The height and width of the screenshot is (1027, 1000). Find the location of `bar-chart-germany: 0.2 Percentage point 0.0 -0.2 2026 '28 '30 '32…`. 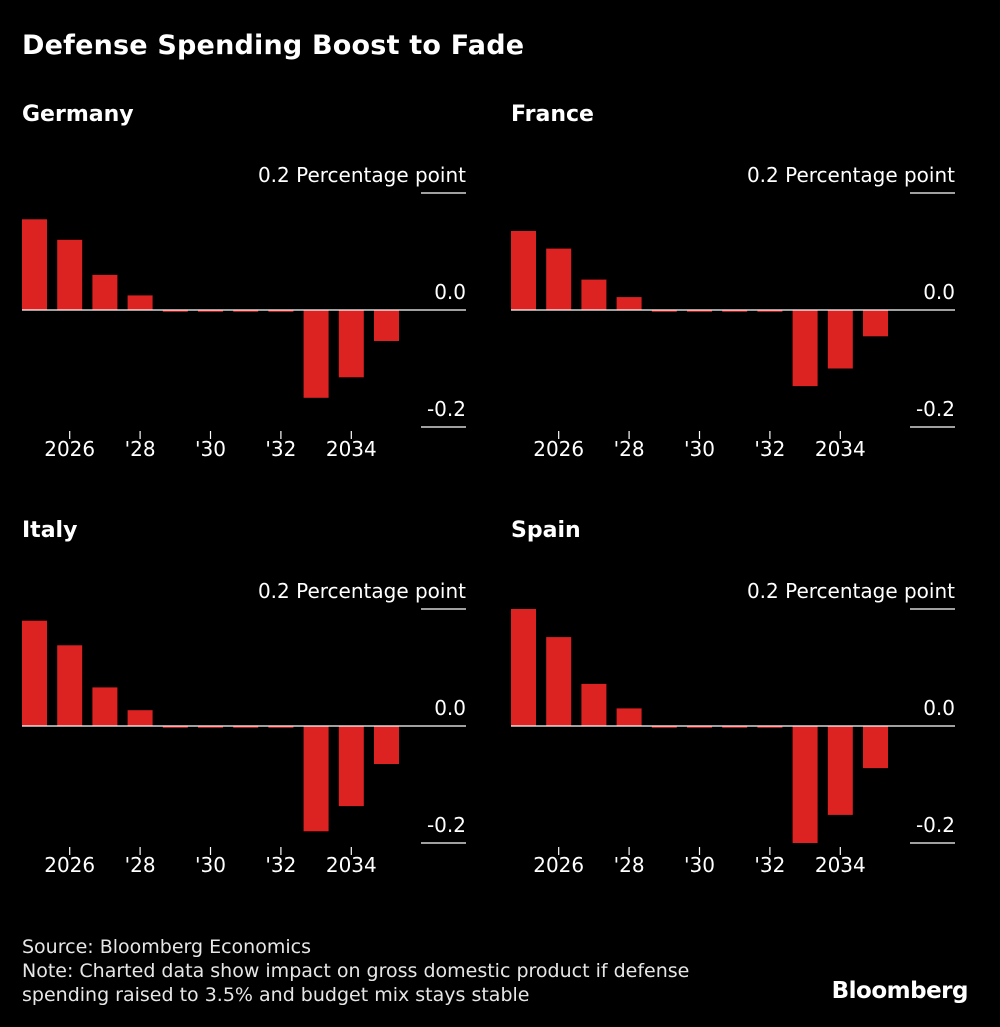

bar-chart-germany: 0.2 Percentage point 0.0 -0.2 2026 '28 '30 '32… is located at coordinates (244, 312).